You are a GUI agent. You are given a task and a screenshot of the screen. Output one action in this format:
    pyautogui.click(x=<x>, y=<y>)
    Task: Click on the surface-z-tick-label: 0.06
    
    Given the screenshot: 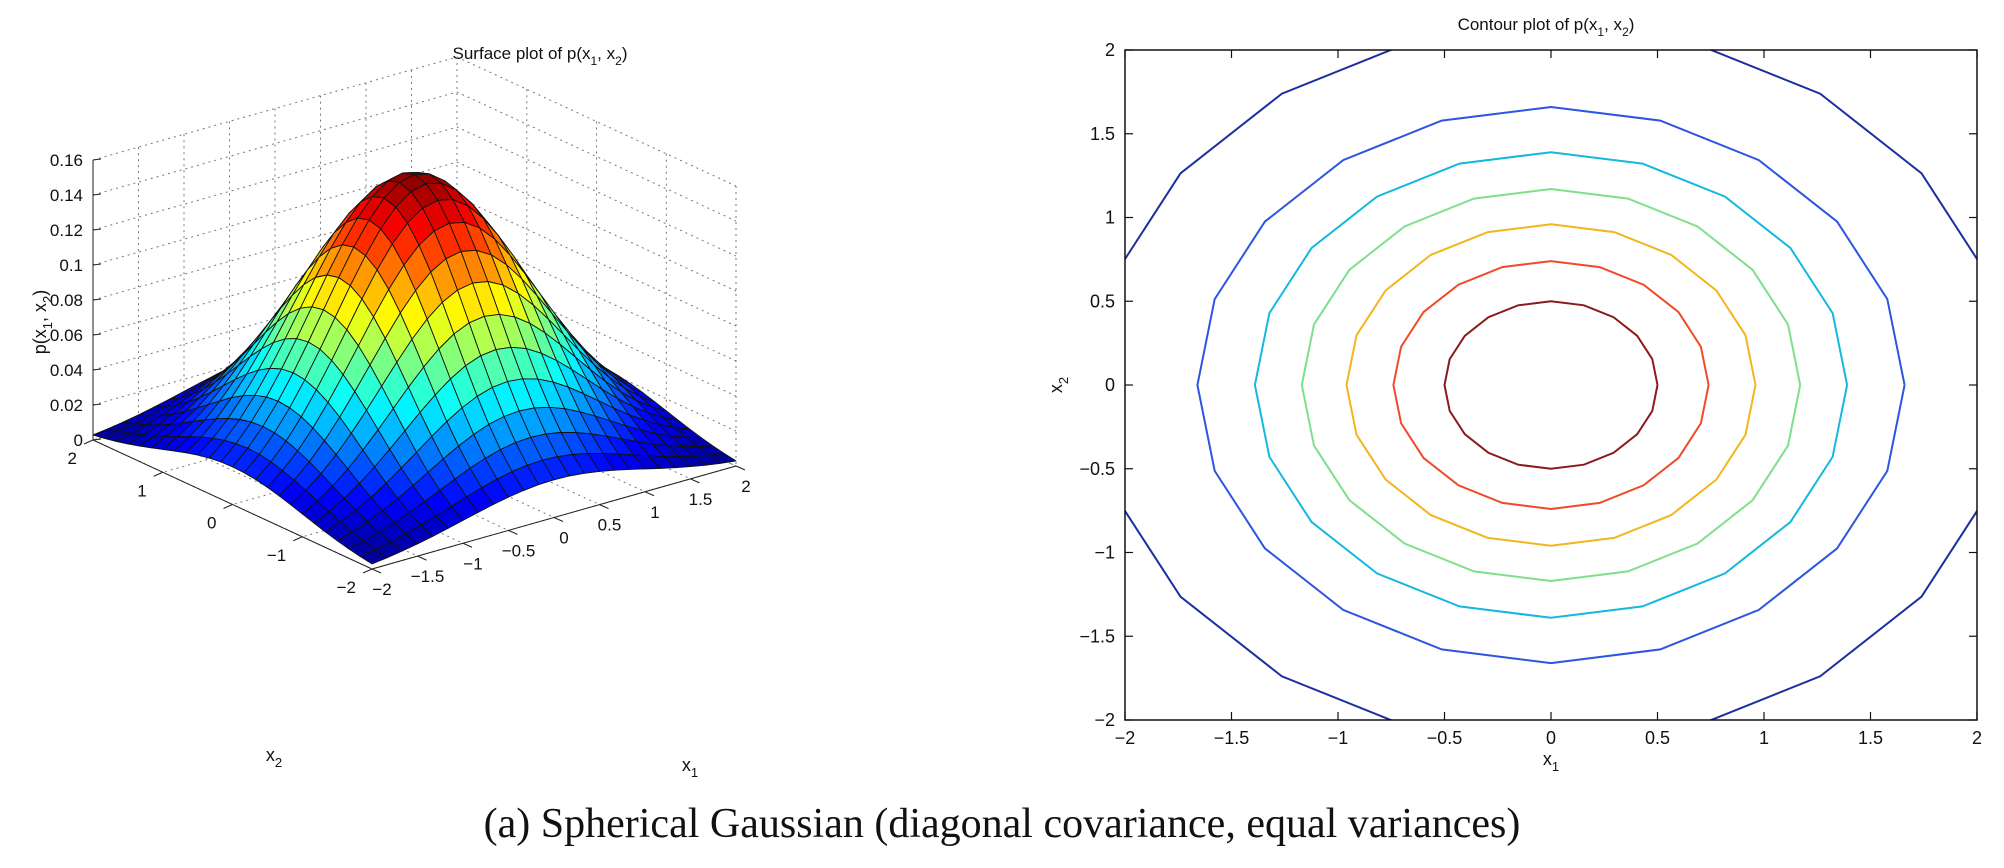 What is the action you would take?
    pyautogui.click(x=66, y=335)
    